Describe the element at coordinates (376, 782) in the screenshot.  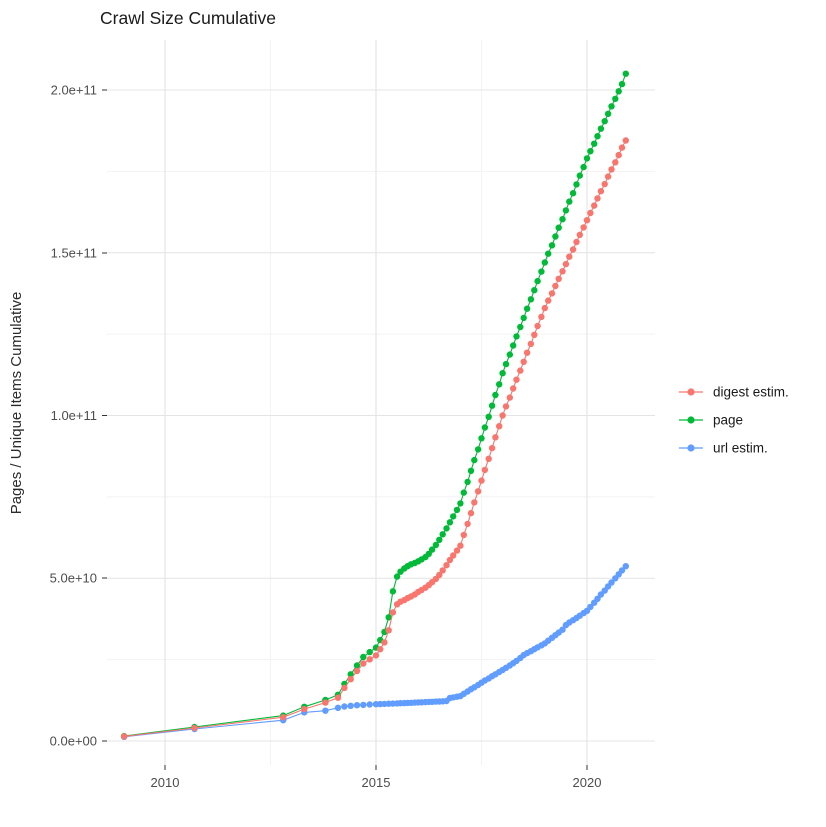
I see `x-tick-label: 2015` at that location.